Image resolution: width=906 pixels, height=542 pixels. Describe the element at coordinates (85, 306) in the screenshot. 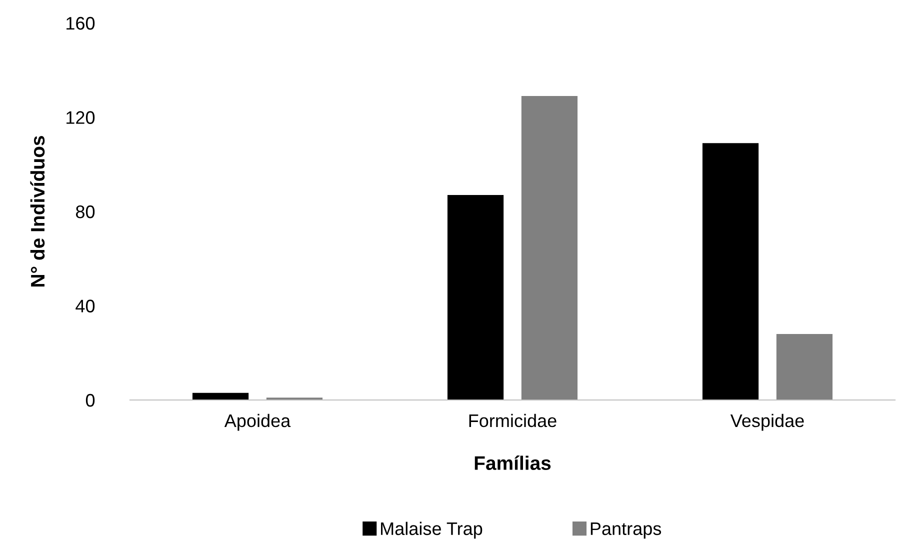

I see `y-tick-label: 40` at that location.